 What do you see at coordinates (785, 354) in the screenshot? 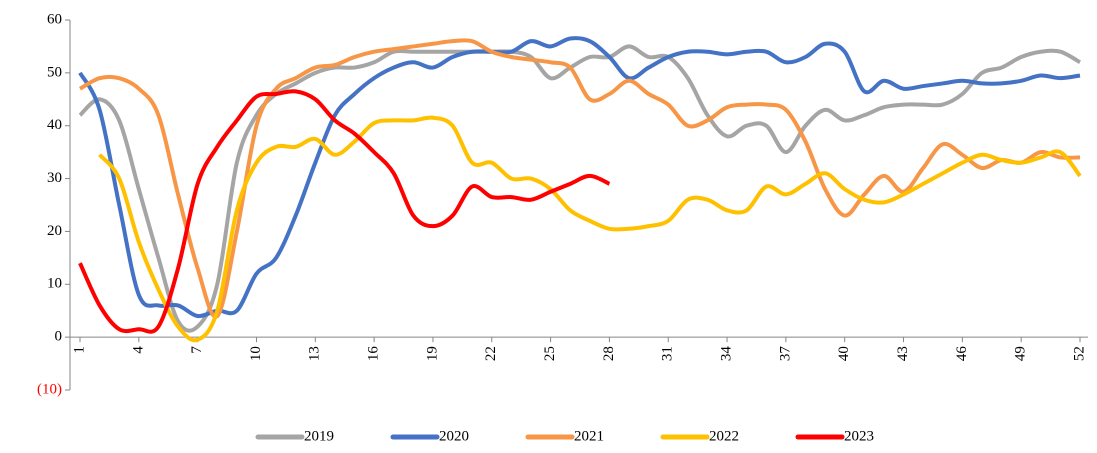
I see `x-tick-label: 37` at bounding box center [785, 354].